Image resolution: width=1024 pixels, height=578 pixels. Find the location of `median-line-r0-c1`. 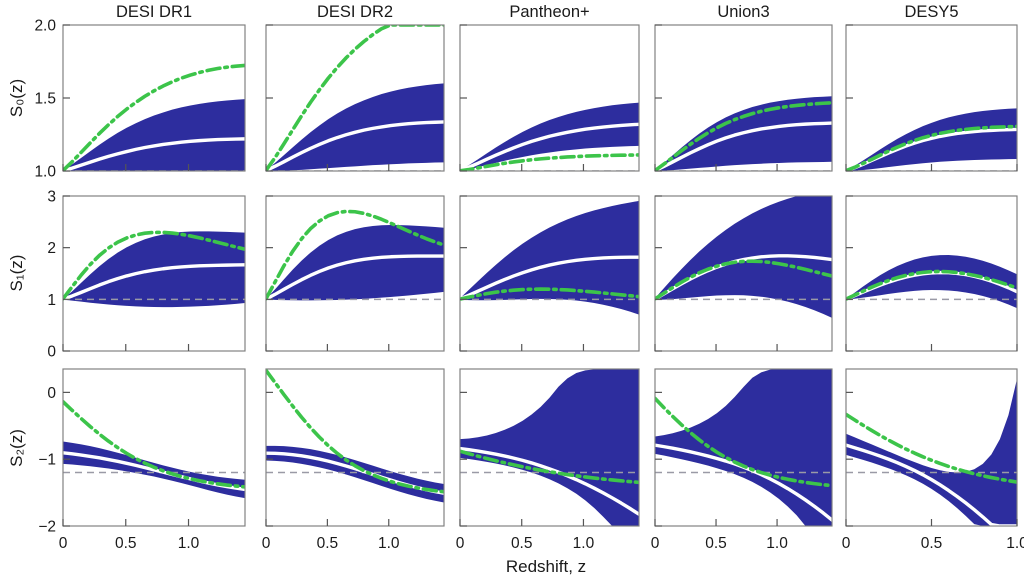

median-line-r0-c1 is located at coordinates (355, 145).